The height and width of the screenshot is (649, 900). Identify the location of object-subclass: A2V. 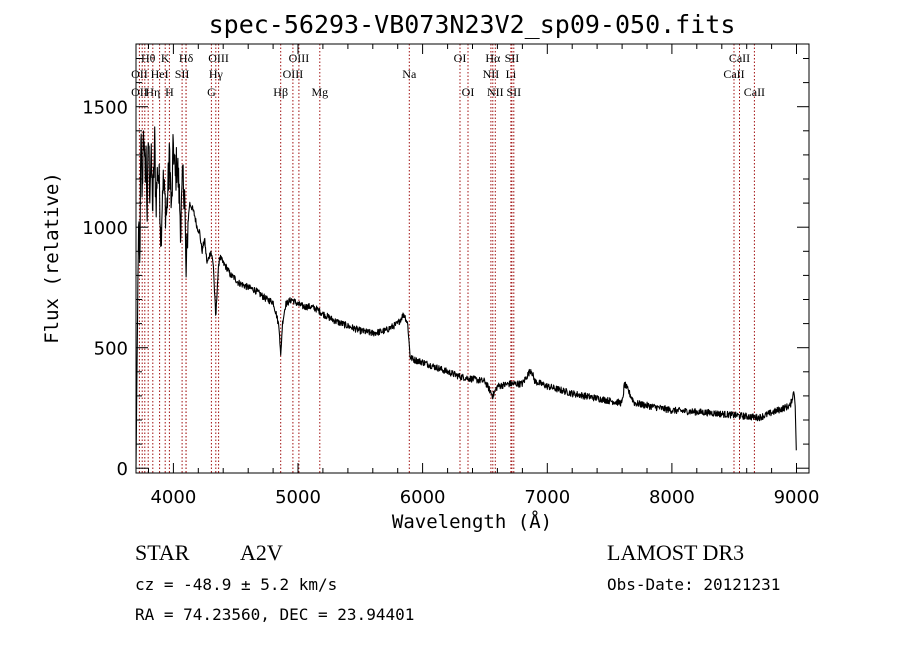
(261, 552).